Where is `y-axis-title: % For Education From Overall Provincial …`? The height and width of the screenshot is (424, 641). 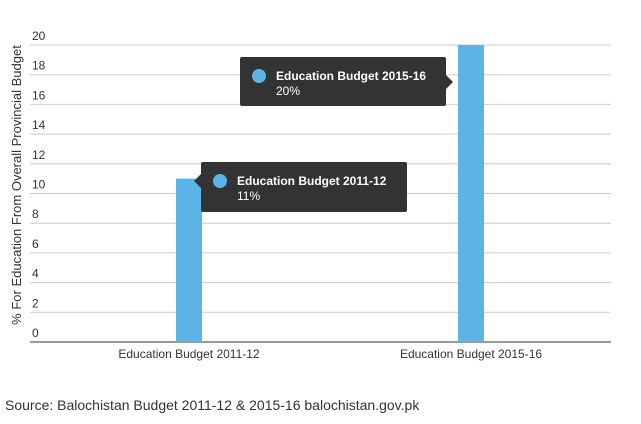 y-axis-title: % For Education From Overall Provincial … is located at coordinates (16, 185).